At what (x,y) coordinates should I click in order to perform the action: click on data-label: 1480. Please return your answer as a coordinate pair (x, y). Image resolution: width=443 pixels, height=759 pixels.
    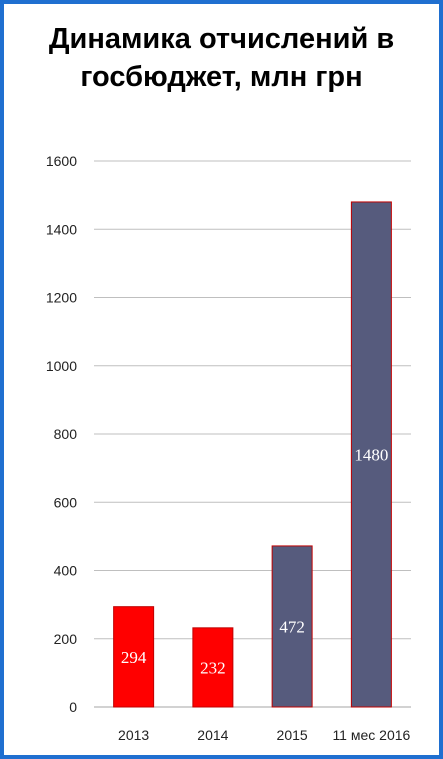
    Looking at the image, I should click on (371, 454).